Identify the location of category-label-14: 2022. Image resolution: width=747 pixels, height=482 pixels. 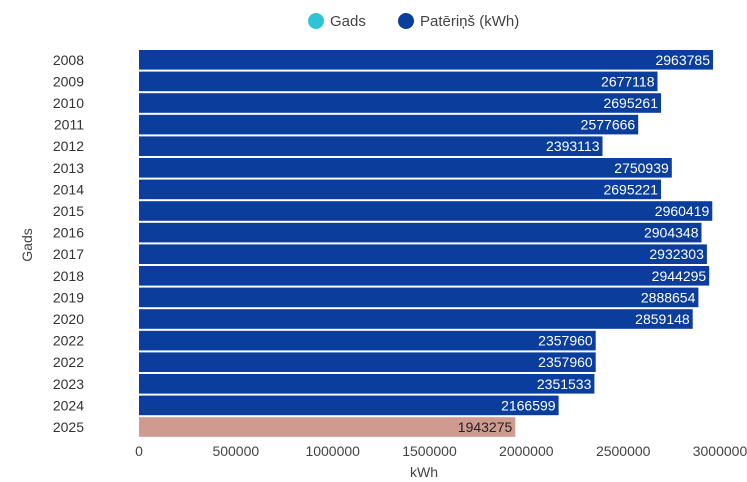
(68, 362).